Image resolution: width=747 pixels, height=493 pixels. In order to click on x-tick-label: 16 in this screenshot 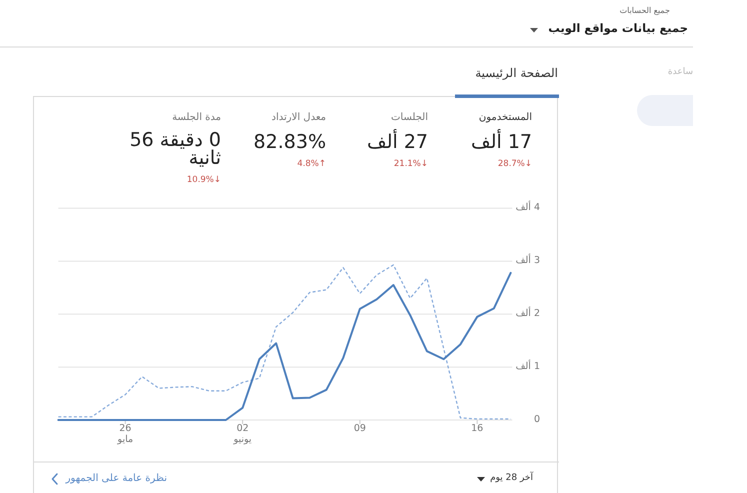, I will do `click(477, 428)`.